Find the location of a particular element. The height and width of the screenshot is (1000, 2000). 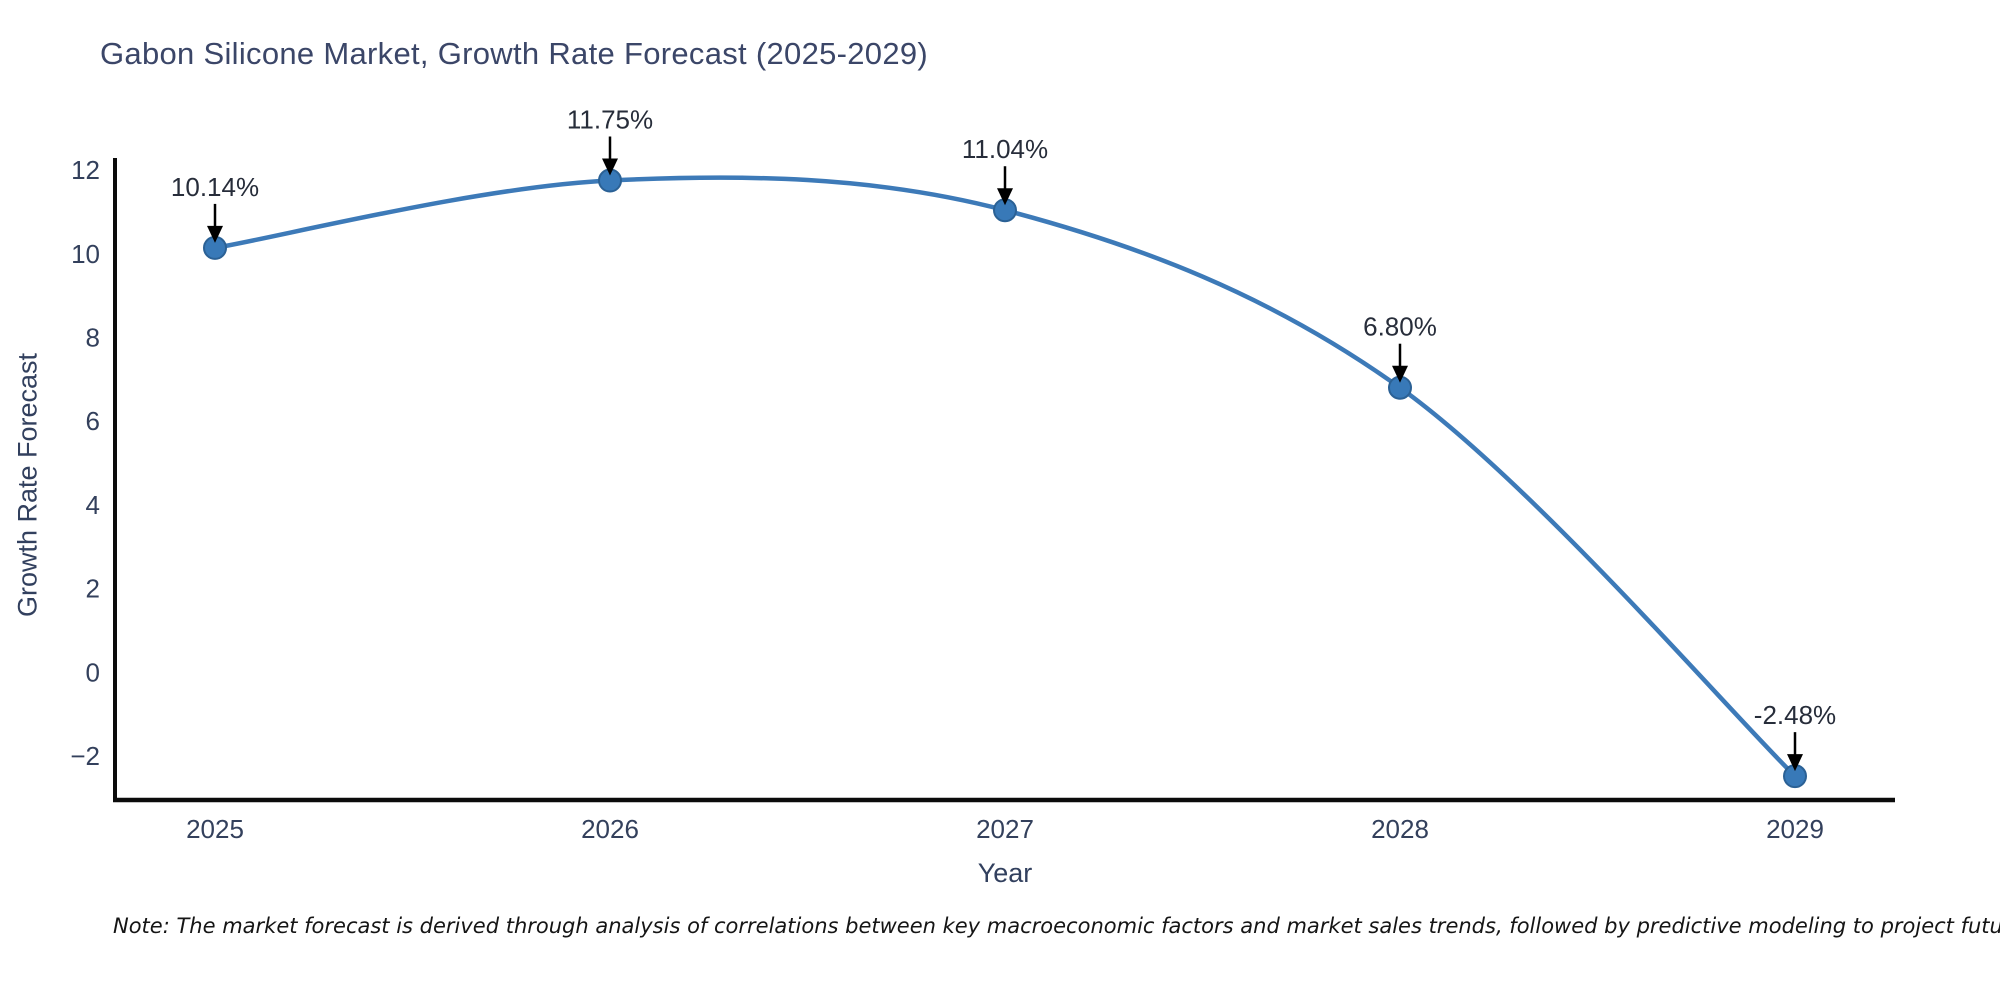

data-point-label: 10.14% is located at coordinates (215, 187).